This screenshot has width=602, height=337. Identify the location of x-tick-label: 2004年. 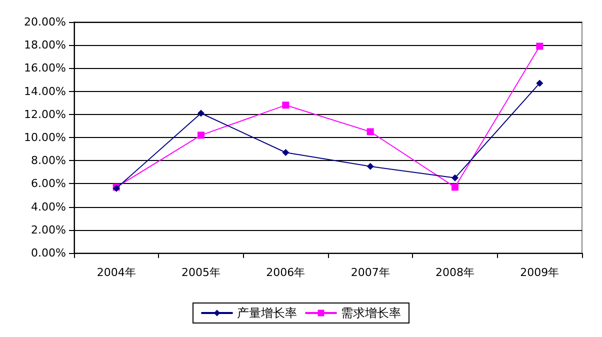
(116, 272).